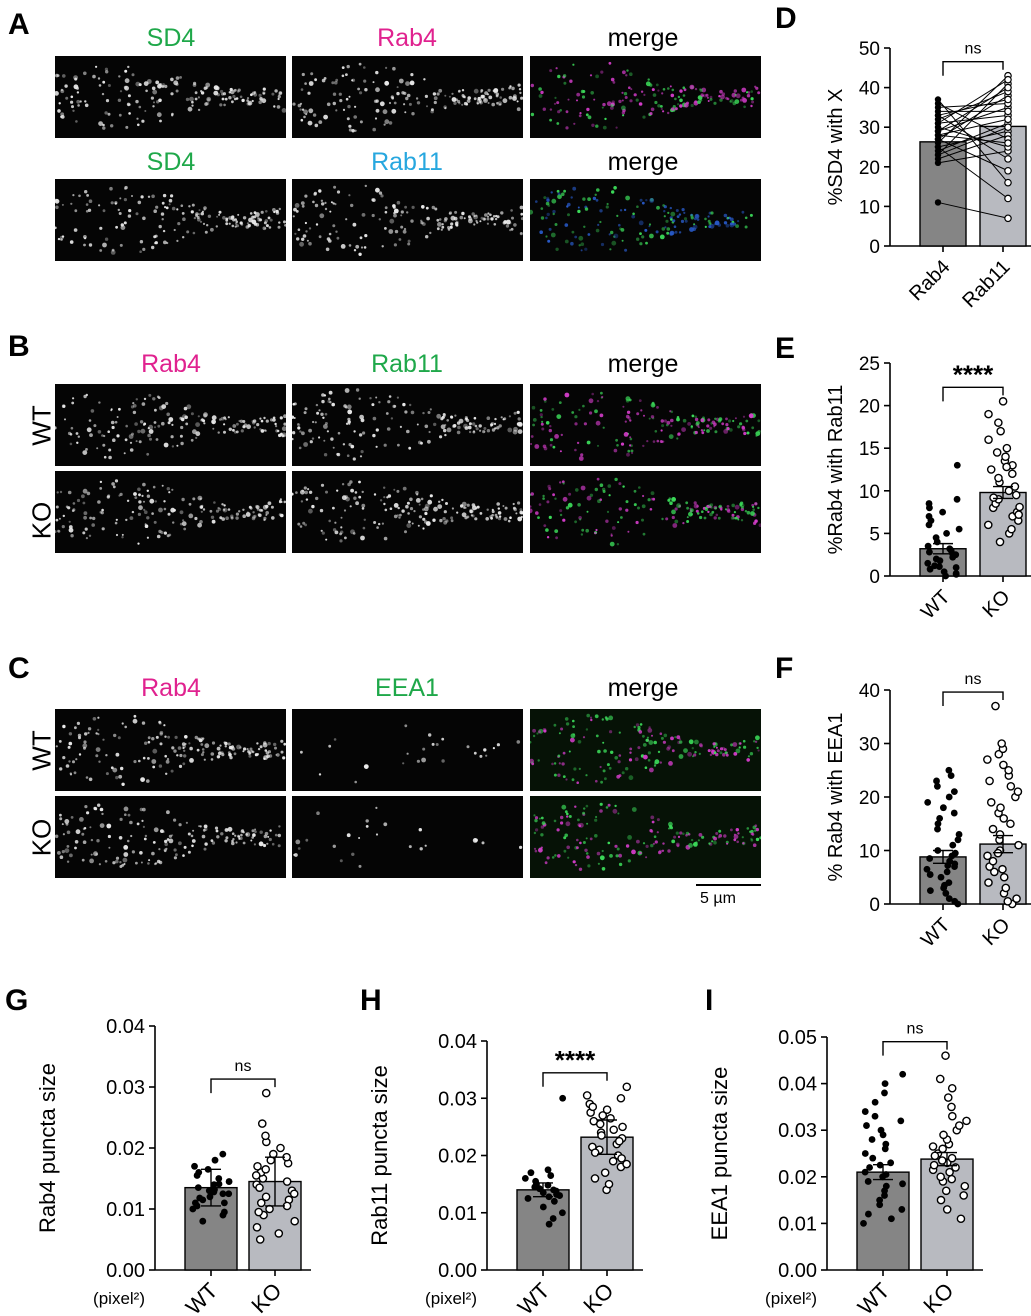 The height and width of the screenshot is (1316, 1031). What do you see at coordinates (973, 109) in the screenshot?
I see `pair-line` at bounding box center [973, 109].